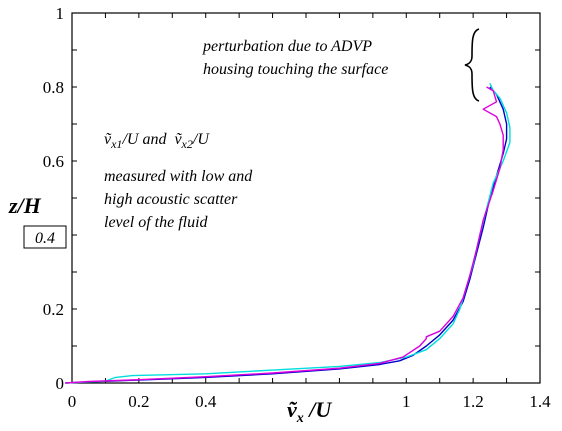 The height and width of the screenshot is (431, 562). I want to click on y-tick-label: 0.2, so click(53, 309).